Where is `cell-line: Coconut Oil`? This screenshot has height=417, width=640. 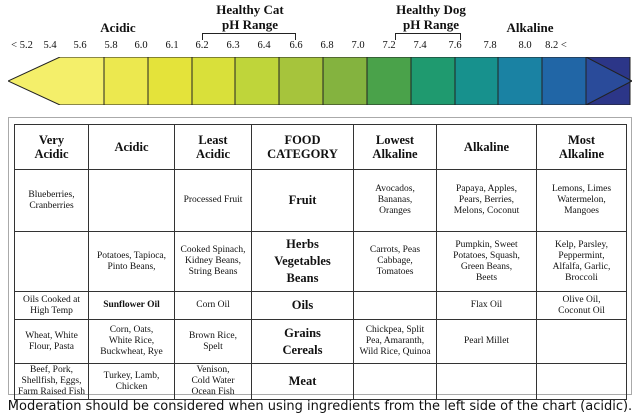 cell-line: Coconut Oil is located at coordinates (581, 310).